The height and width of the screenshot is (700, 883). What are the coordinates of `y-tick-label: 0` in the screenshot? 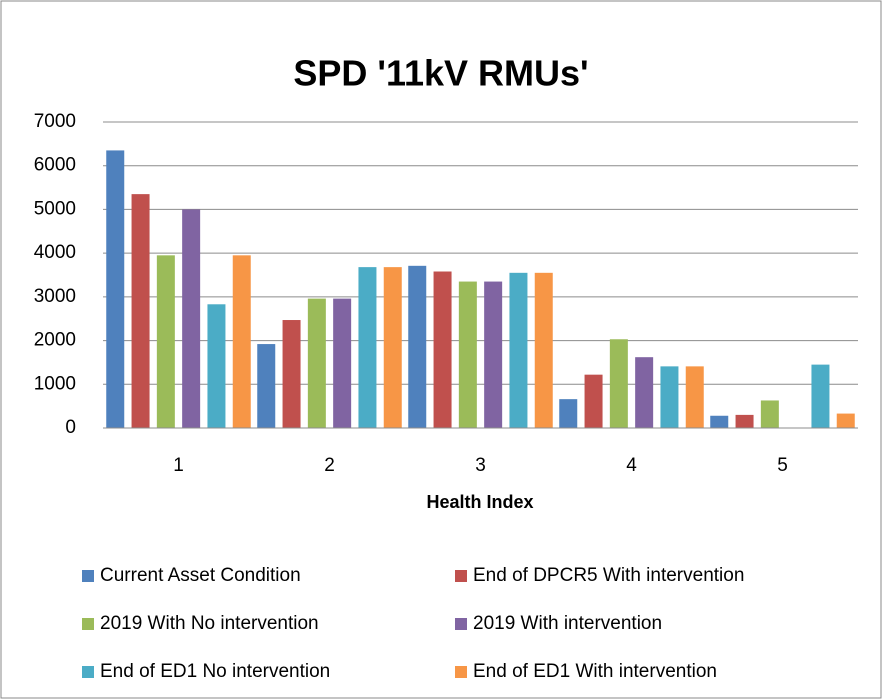 It's located at (70, 427).